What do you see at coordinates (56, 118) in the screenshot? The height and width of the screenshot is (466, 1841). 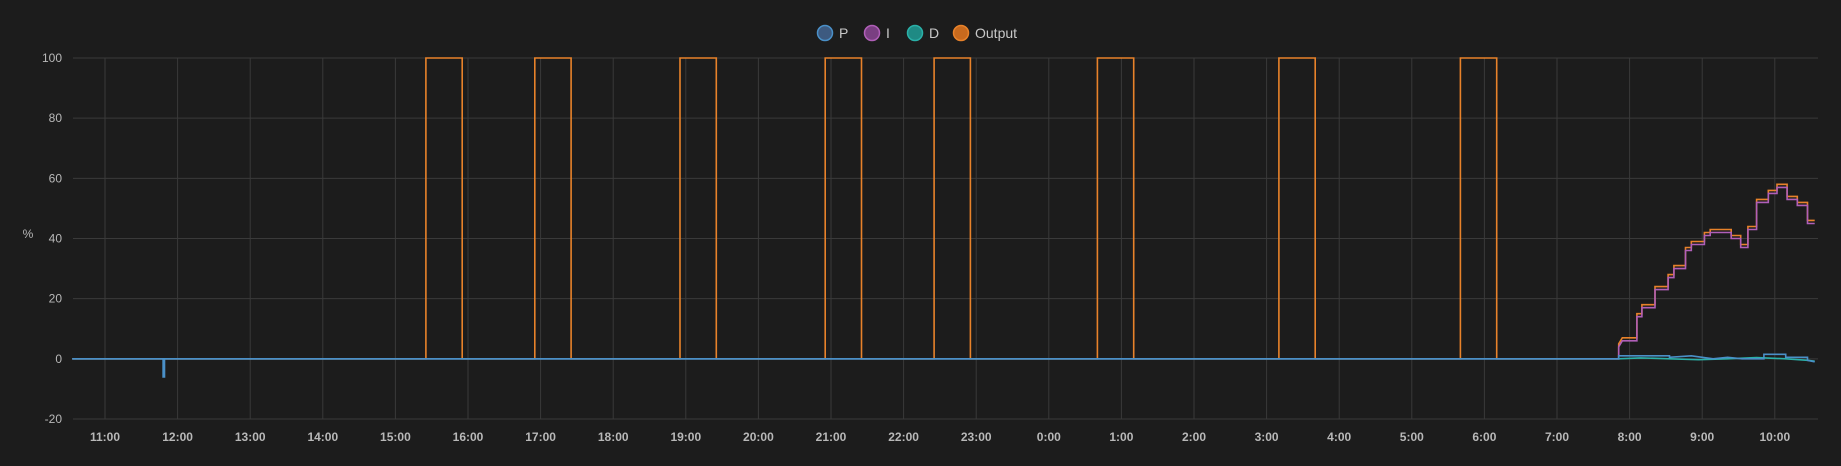 I see `y-tick-label: 80` at bounding box center [56, 118].